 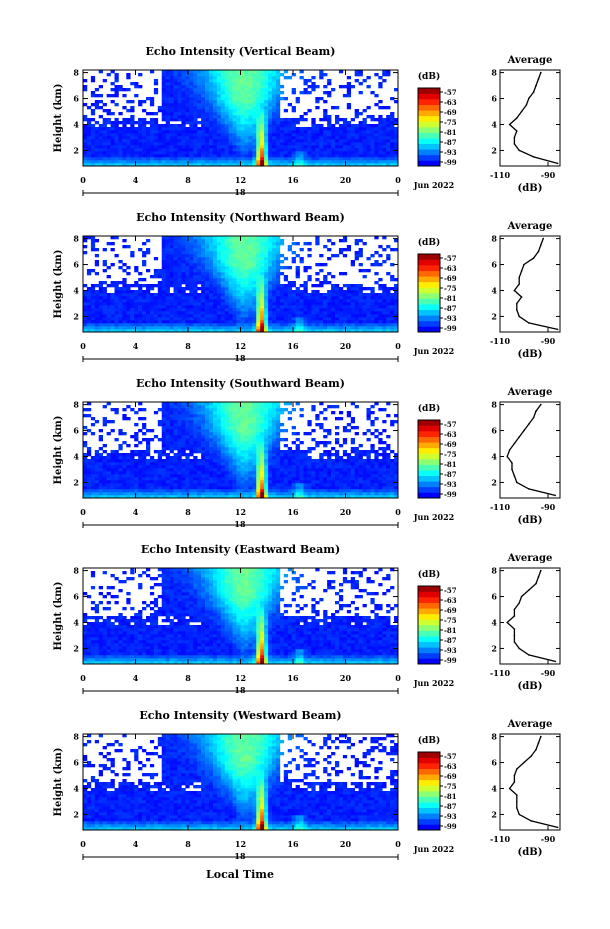 I want to click on profile-point, so click(x=529, y=98).